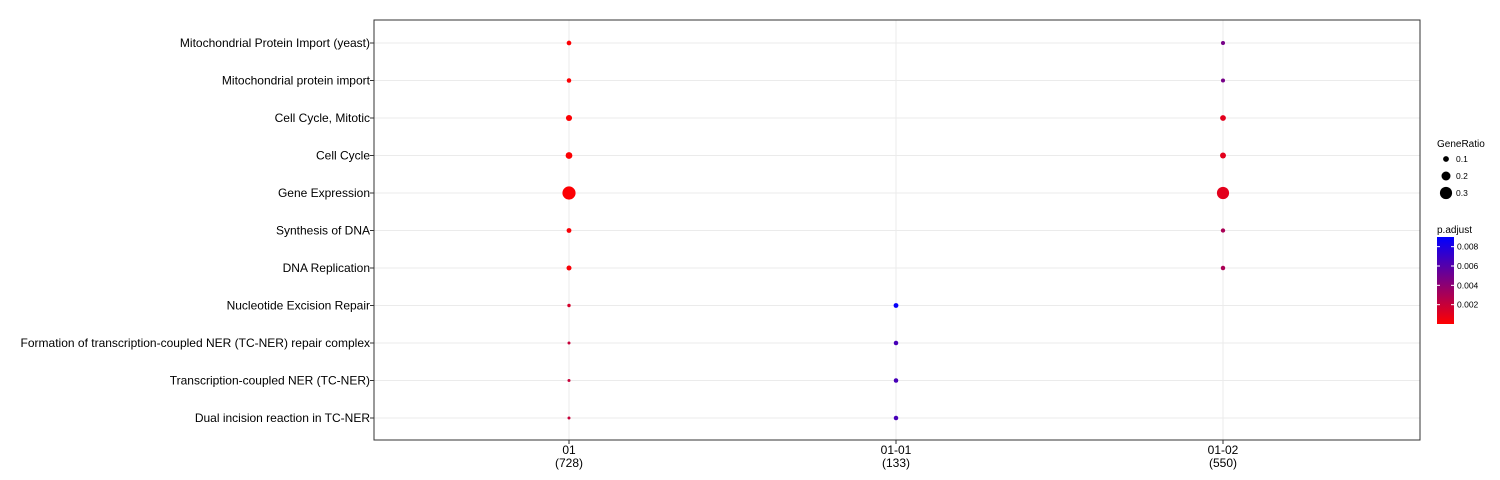 Image resolution: width=1500 pixels, height=480 pixels. I want to click on x-tick-count-label: (728), so click(569, 463).